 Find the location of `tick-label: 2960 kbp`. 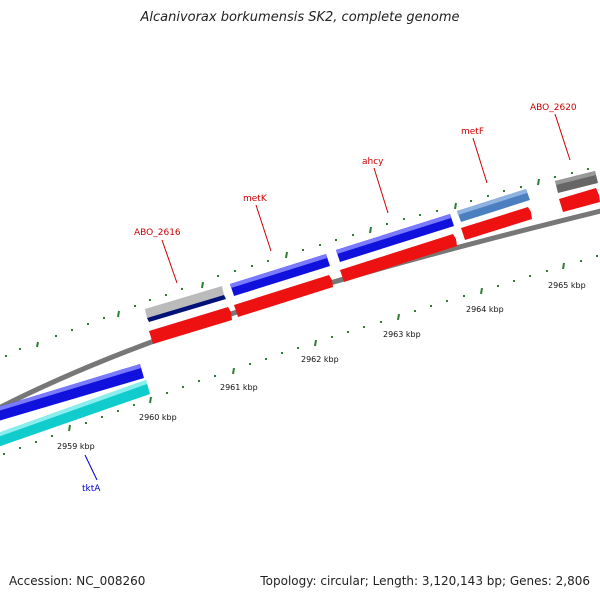

tick-label: 2960 kbp is located at coordinates (158, 417).